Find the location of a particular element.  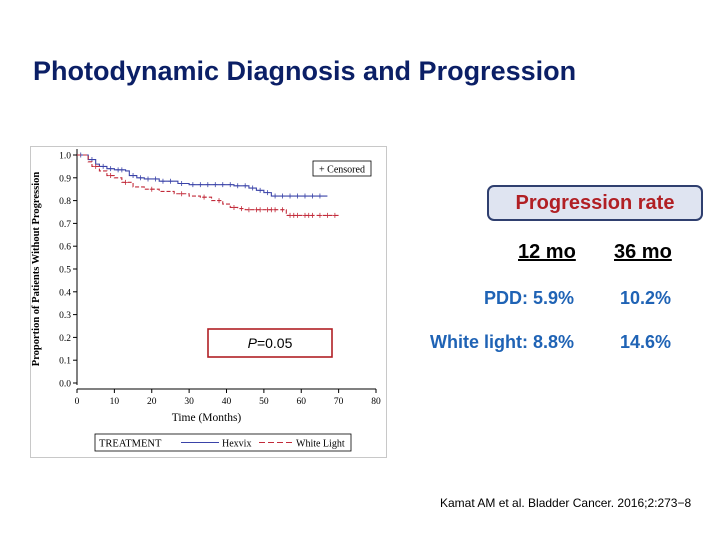

p-value-box is located at coordinates (270, 343).